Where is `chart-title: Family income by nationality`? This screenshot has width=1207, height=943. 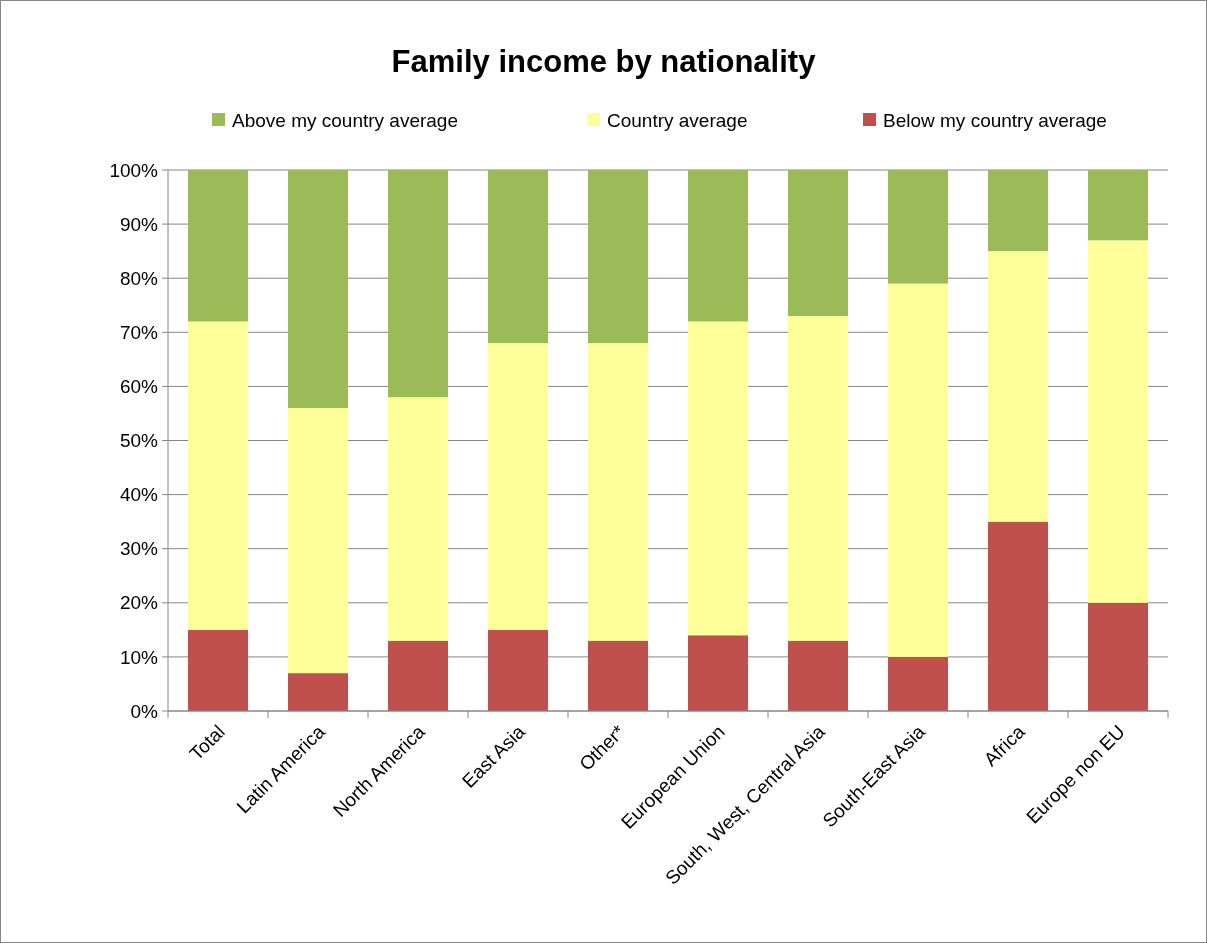 chart-title: Family income by nationality is located at coordinates (604, 61).